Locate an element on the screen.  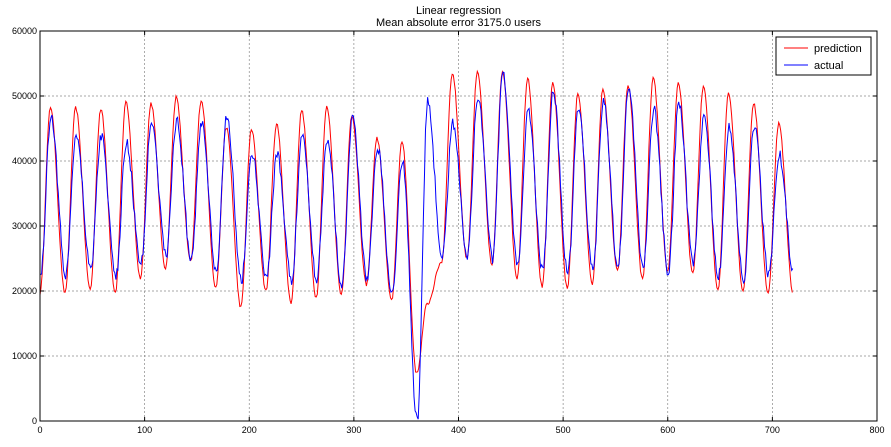
y-tick-label: 50000 is located at coordinates (24, 96).